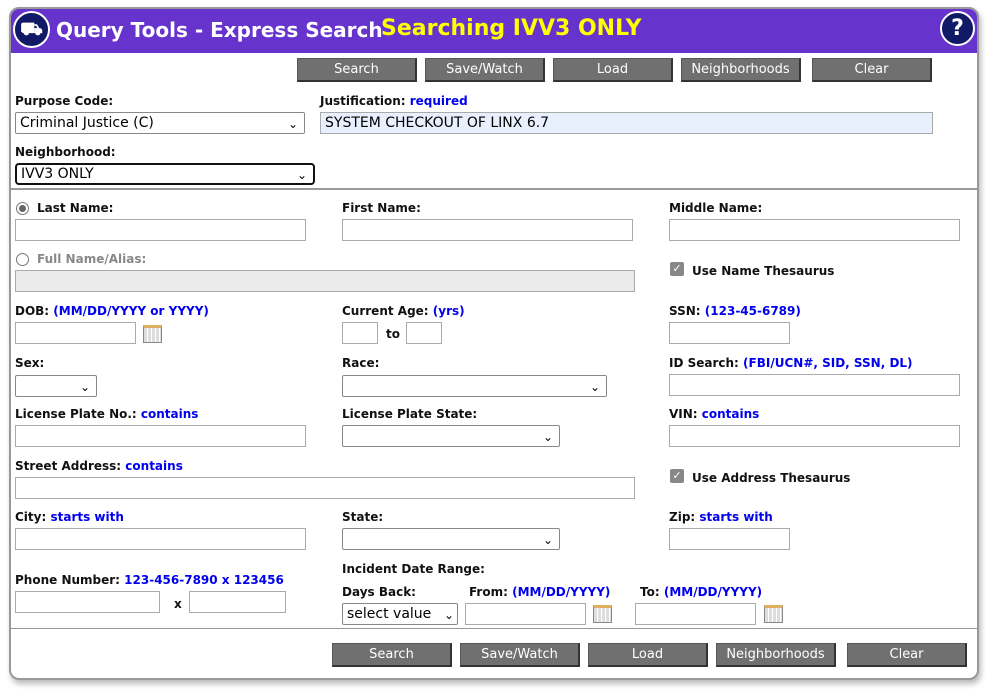 The image size is (990, 693). Describe the element at coordinates (75, 333) in the screenshot. I see `dob-input` at that location.